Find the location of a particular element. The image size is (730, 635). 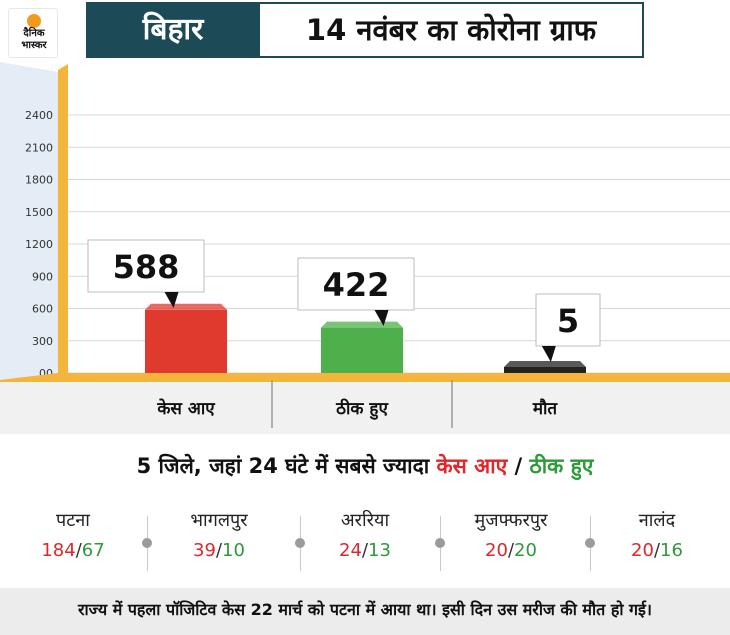

sun-icon is located at coordinates (34, 21).